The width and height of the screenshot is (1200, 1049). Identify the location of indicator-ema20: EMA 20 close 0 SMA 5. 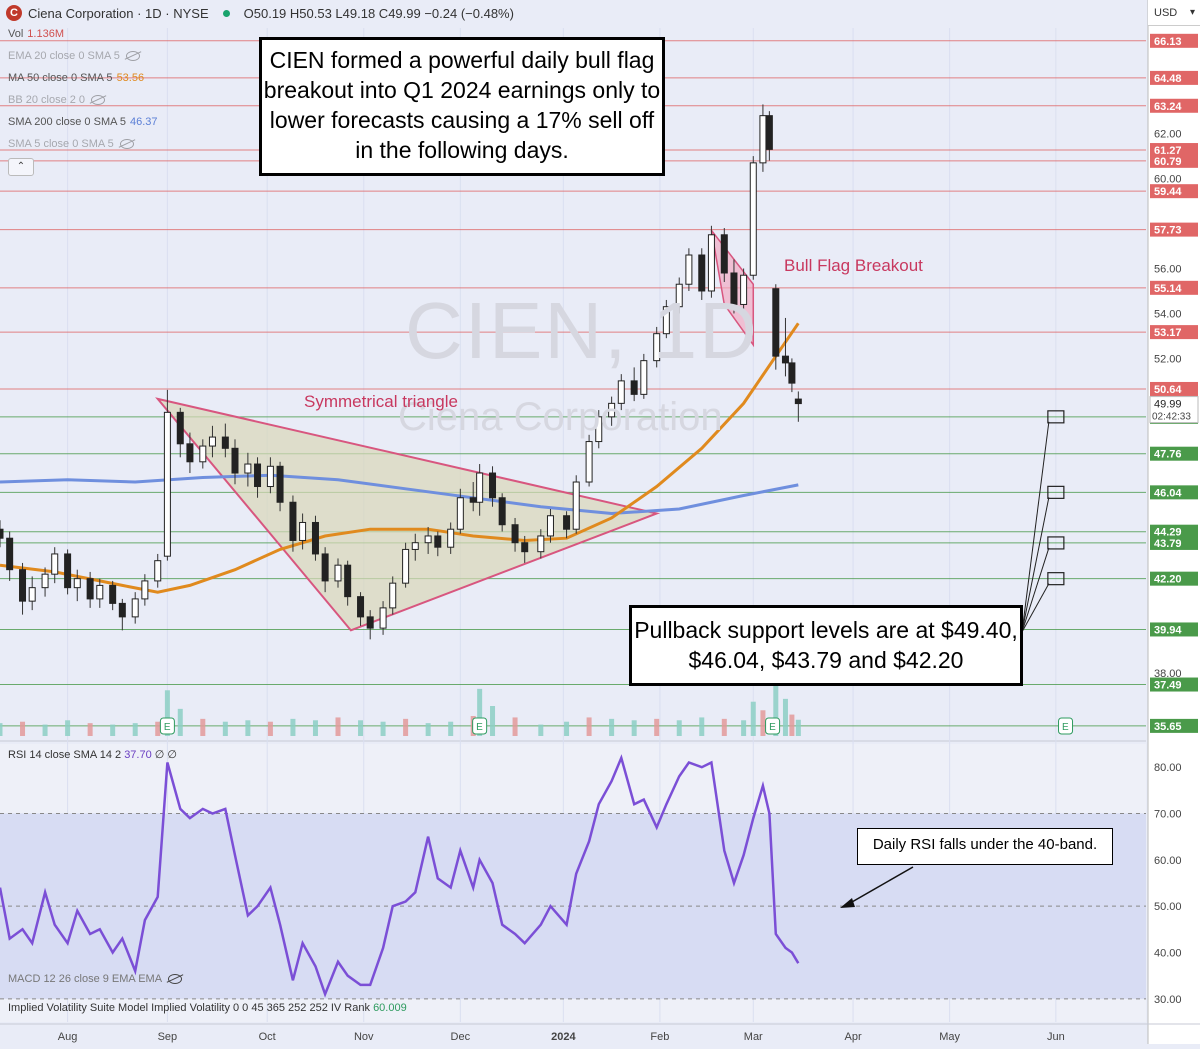
(74, 56).